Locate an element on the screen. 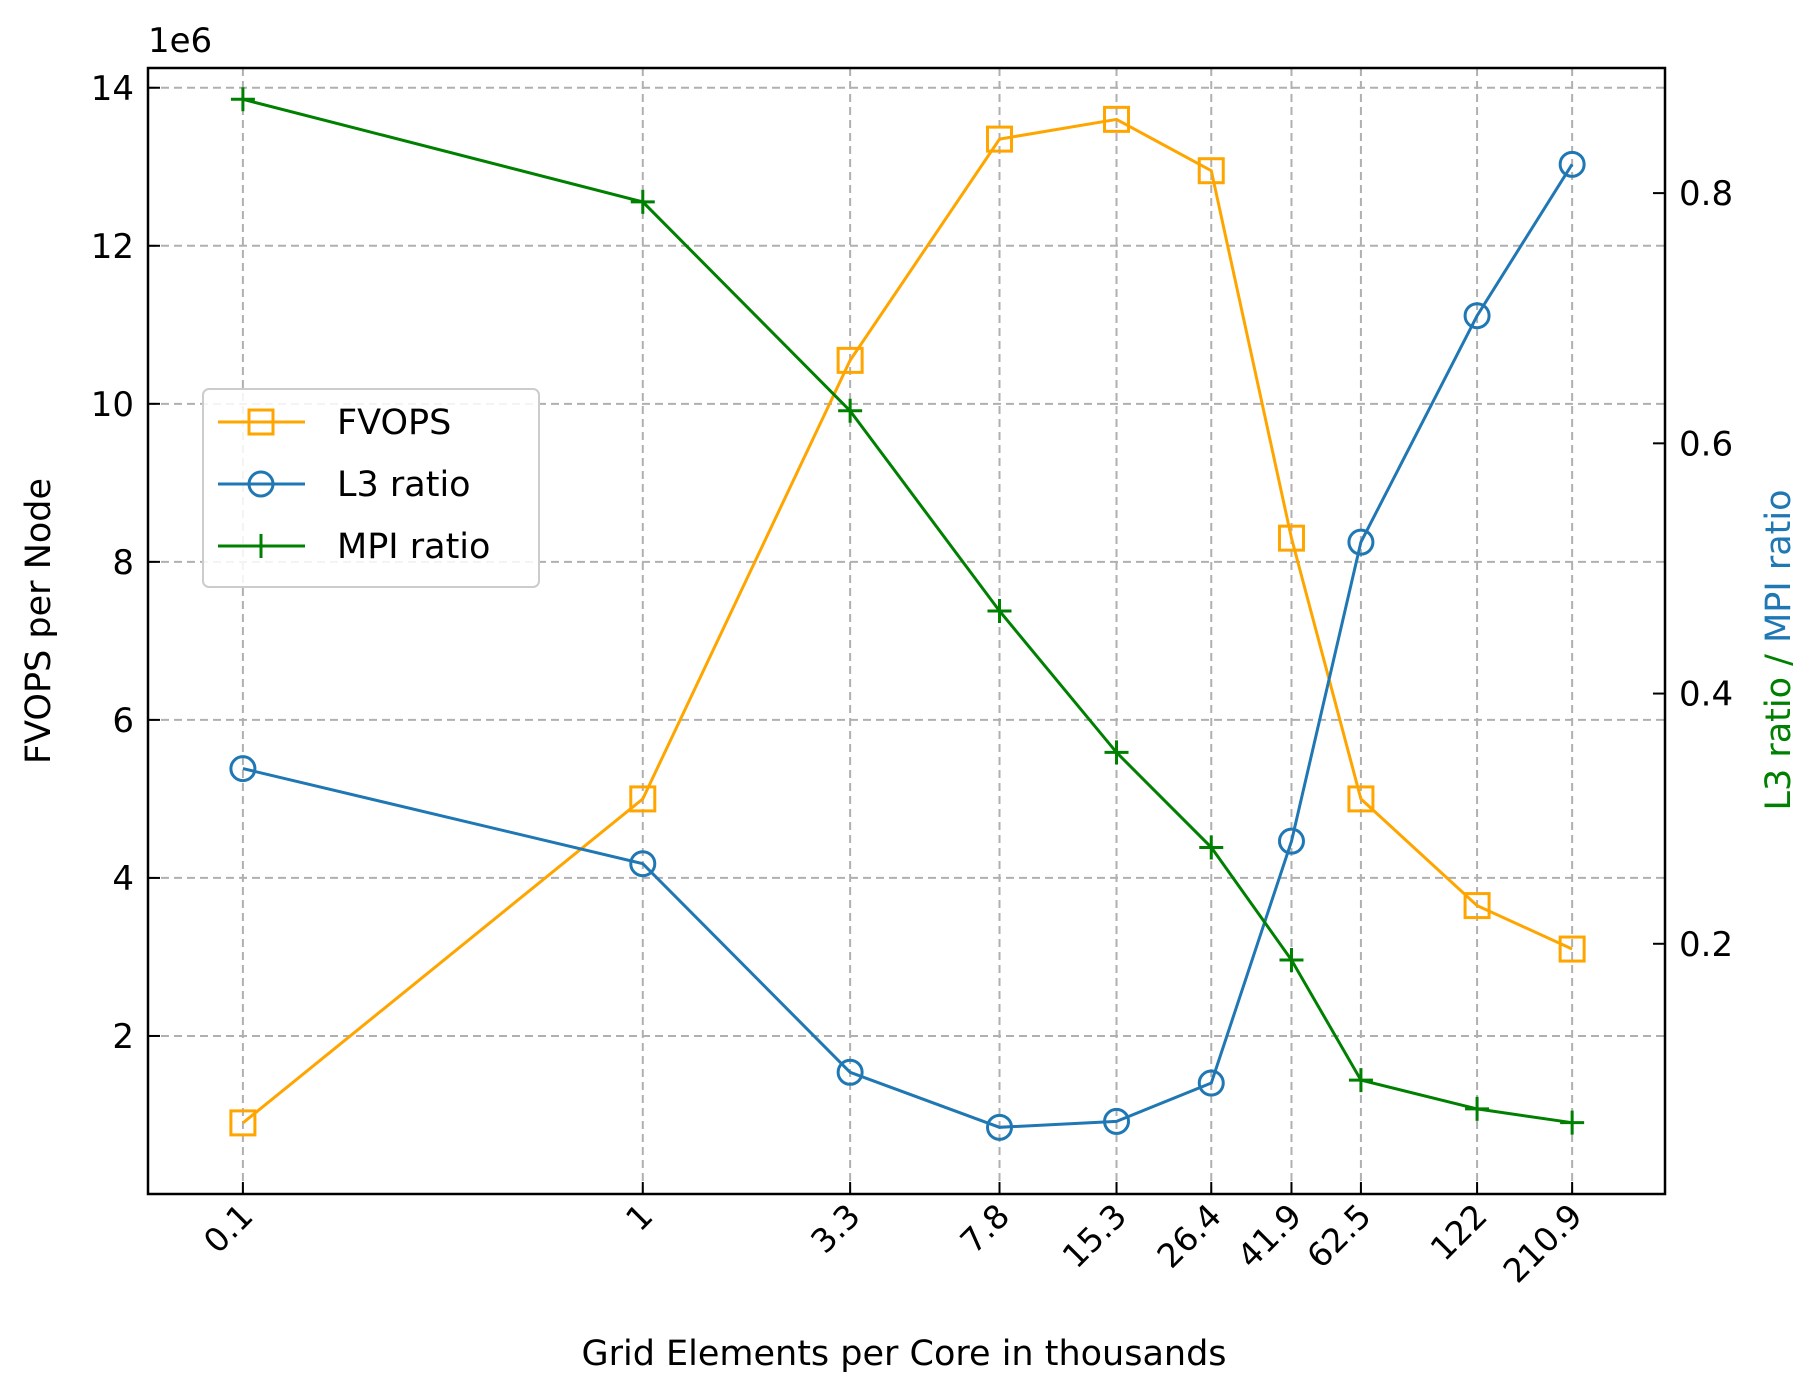  y-right-tick-label: 0.2 is located at coordinates (1706, 945).